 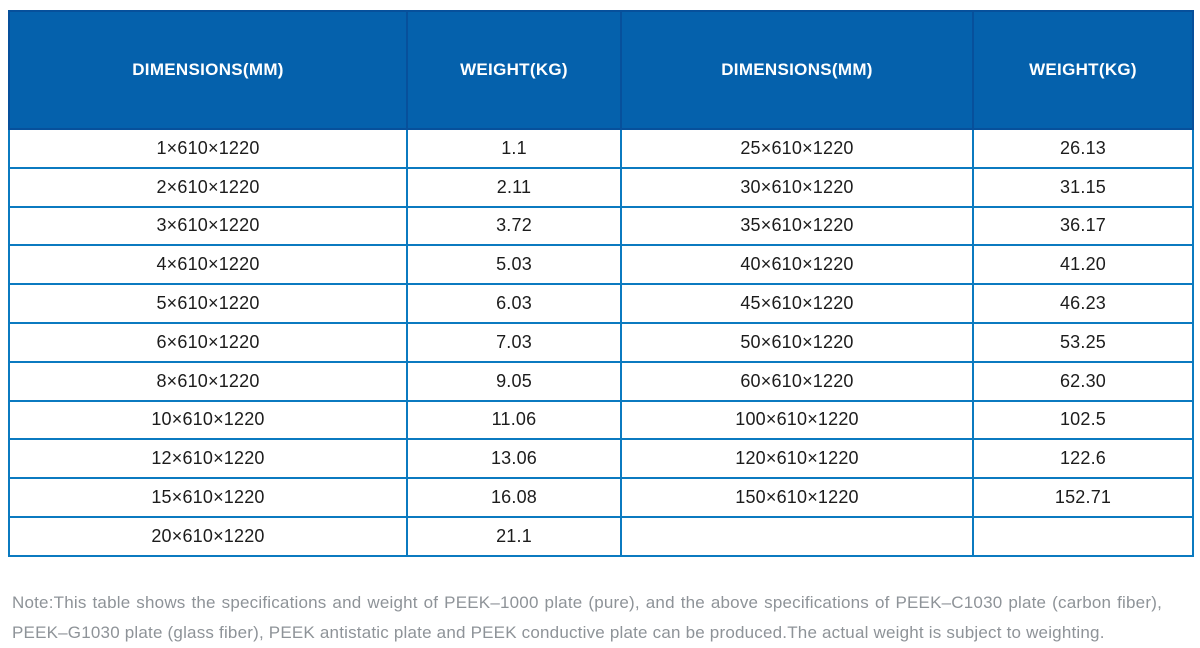 What do you see at coordinates (514, 420) in the screenshot?
I see `weight-cell: 11.06` at bounding box center [514, 420].